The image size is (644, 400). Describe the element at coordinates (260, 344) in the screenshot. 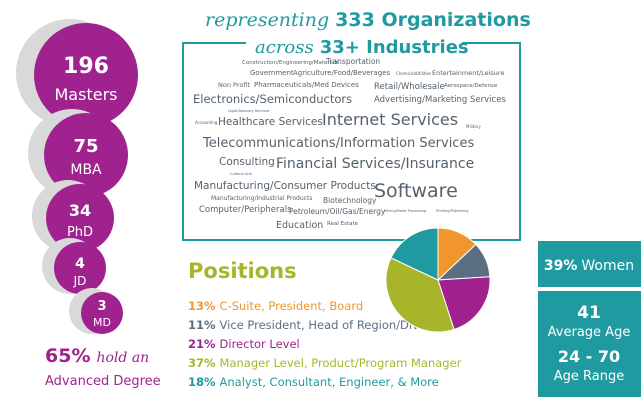

I see `position-text: Director Level` at that location.